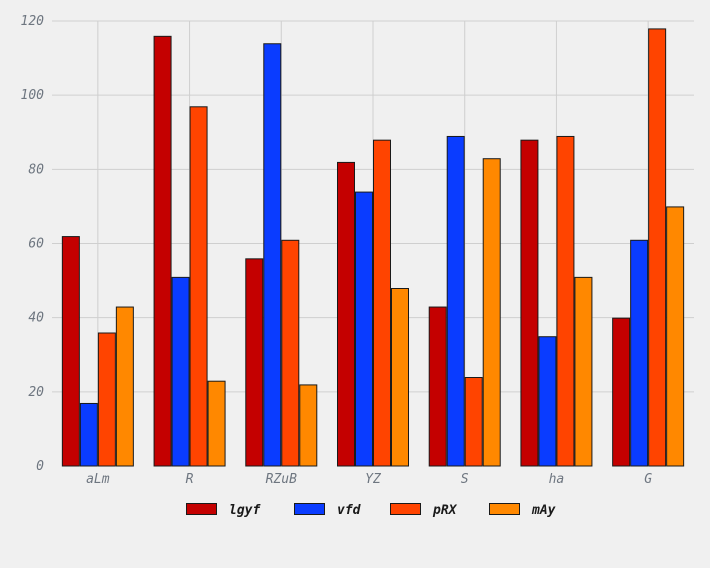  I want to click on bar-vfd-ha, so click(547, 401).